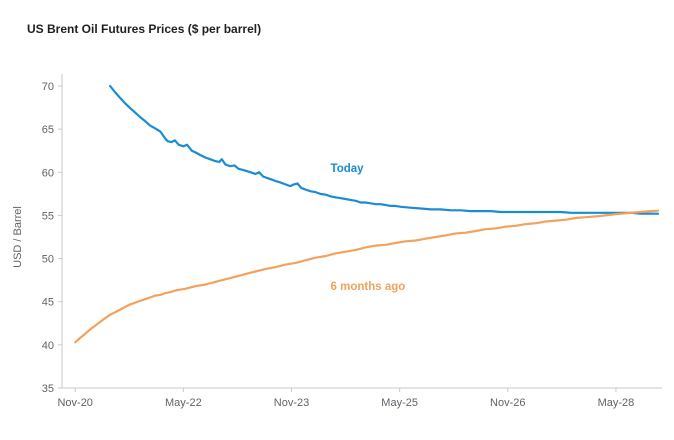 This screenshot has height=440, width=674. What do you see at coordinates (291, 403) in the screenshot?
I see `x-tick-label: Nov-23` at bounding box center [291, 403].